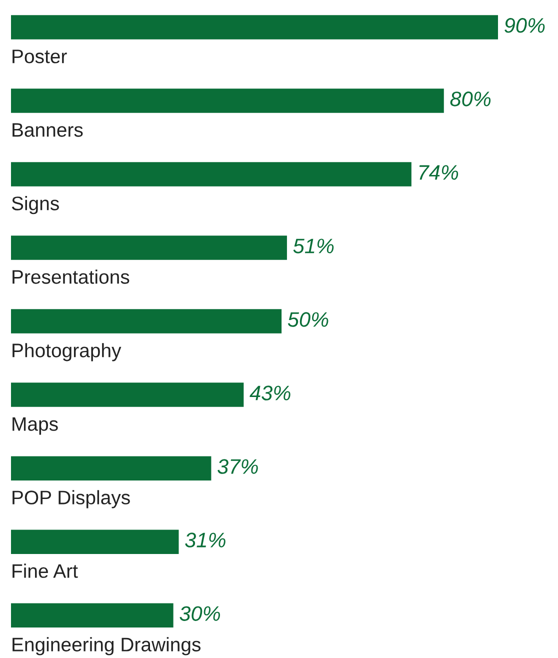  Describe the element at coordinates (71, 499) in the screenshot. I see `y-tick-label: POP Displays` at that location.